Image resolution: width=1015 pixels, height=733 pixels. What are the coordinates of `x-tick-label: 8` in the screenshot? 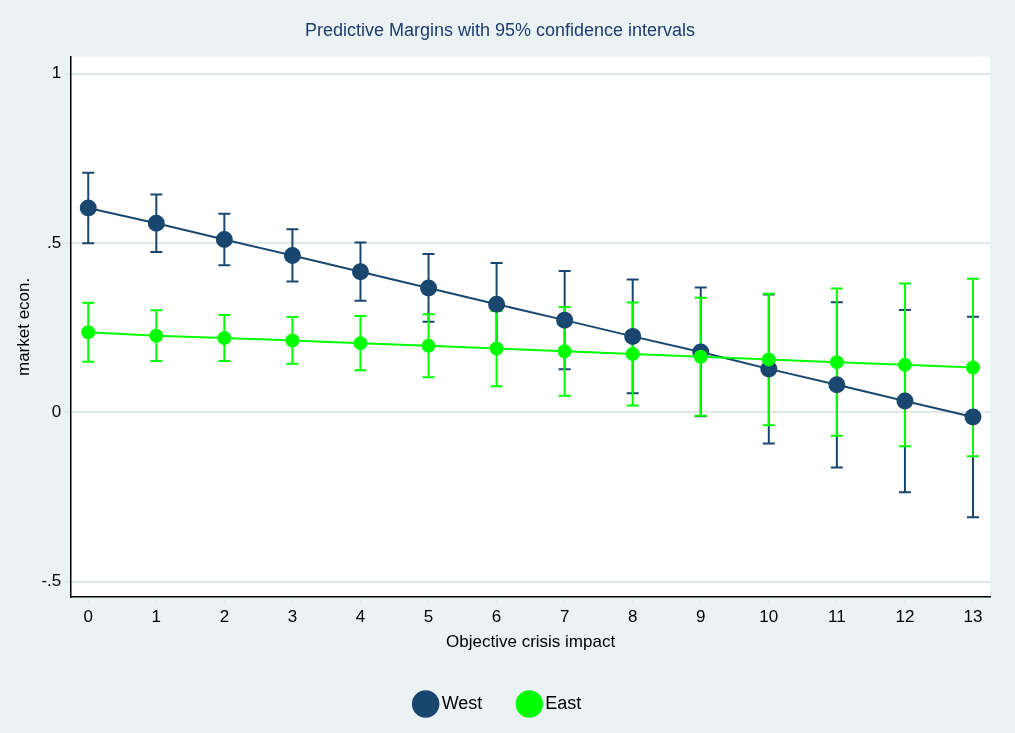 It's located at (632, 617).